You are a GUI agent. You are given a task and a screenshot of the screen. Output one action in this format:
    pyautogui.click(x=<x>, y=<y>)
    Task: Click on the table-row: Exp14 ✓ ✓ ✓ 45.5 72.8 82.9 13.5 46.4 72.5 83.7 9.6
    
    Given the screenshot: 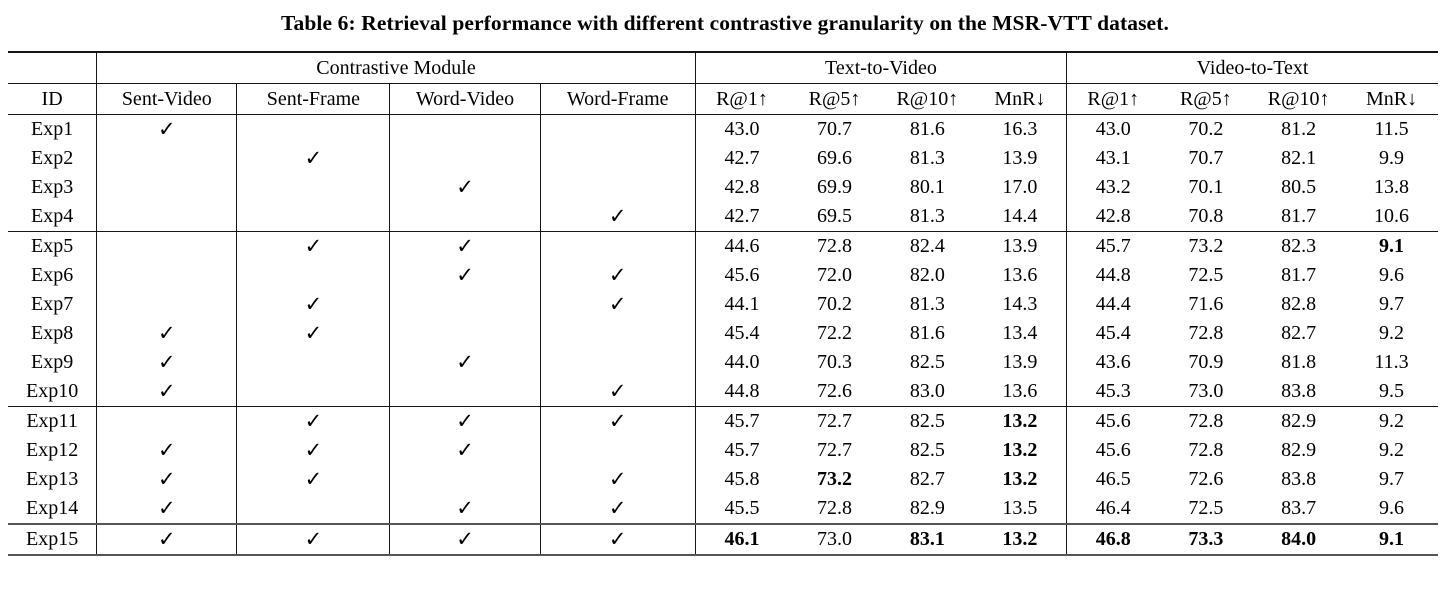 What is the action you would take?
    pyautogui.click(x=723, y=509)
    